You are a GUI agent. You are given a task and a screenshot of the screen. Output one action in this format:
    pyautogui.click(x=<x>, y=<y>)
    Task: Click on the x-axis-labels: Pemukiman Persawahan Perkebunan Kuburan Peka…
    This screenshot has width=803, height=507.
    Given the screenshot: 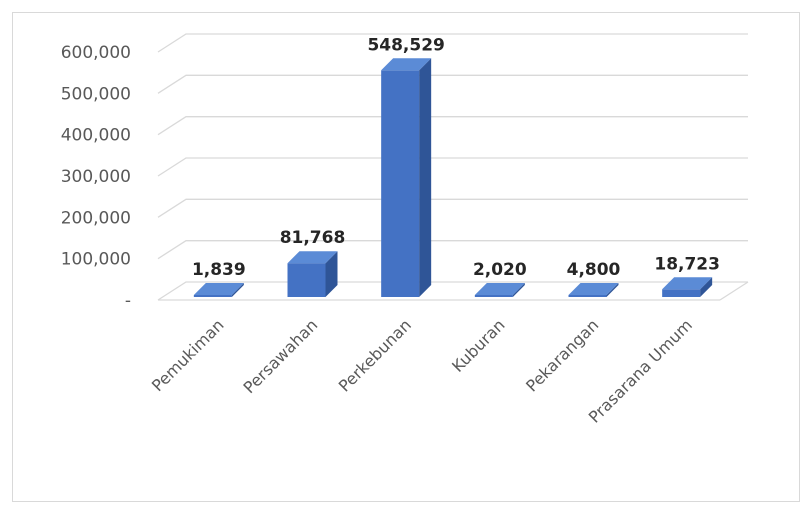 What is the action you would take?
    pyautogui.click(x=422, y=370)
    